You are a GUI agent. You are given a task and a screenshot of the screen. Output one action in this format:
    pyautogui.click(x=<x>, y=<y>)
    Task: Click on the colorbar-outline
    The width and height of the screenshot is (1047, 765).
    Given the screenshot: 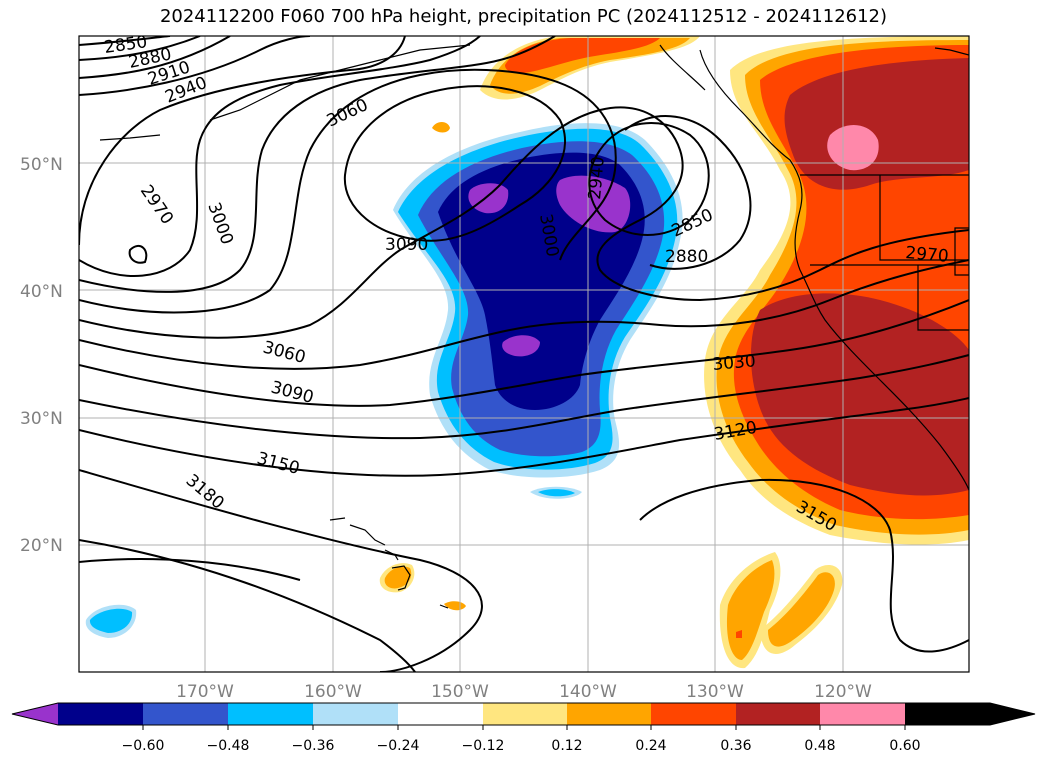 What is the action you would take?
    pyautogui.click(x=523, y=714)
    